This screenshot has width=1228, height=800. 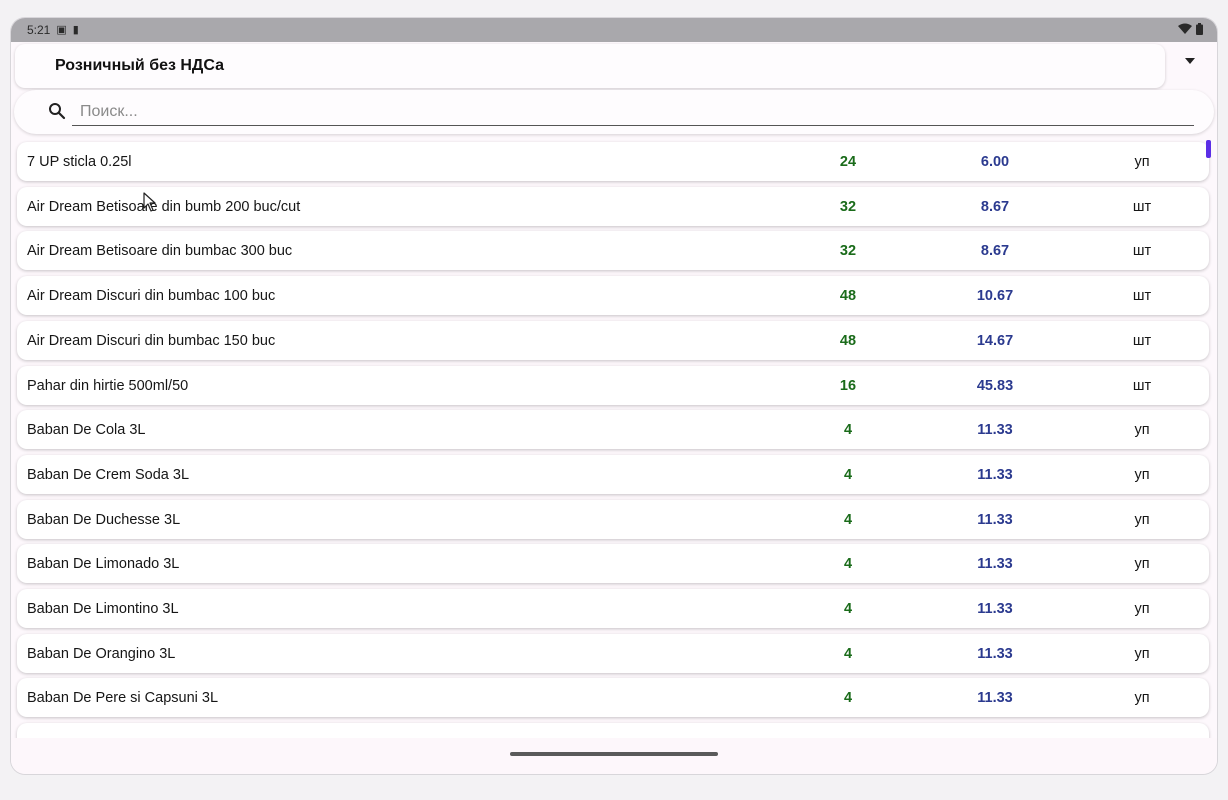 I want to click on product-row: Baban De Crem Soda 3L 4 11.33 уп, so click(x=613, y=474).